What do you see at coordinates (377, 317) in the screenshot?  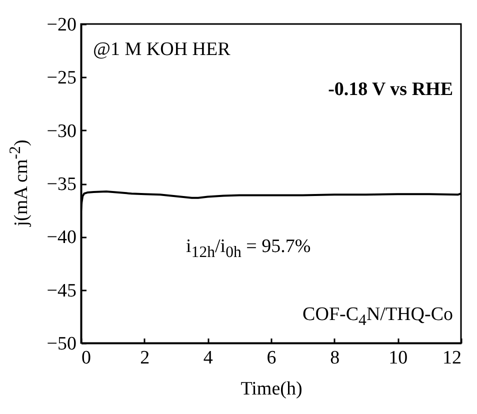 I see `annotation: COF-C$_{4}$N/THQ-Co` at bounding box center [377, 317].